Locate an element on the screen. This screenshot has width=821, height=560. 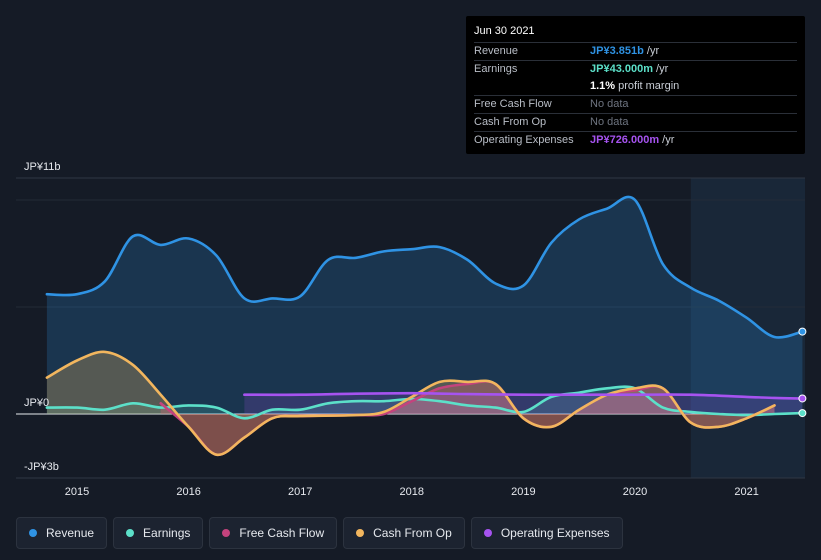
y-axis-top-label: JP¥11b is located at coordinates (42, 167).